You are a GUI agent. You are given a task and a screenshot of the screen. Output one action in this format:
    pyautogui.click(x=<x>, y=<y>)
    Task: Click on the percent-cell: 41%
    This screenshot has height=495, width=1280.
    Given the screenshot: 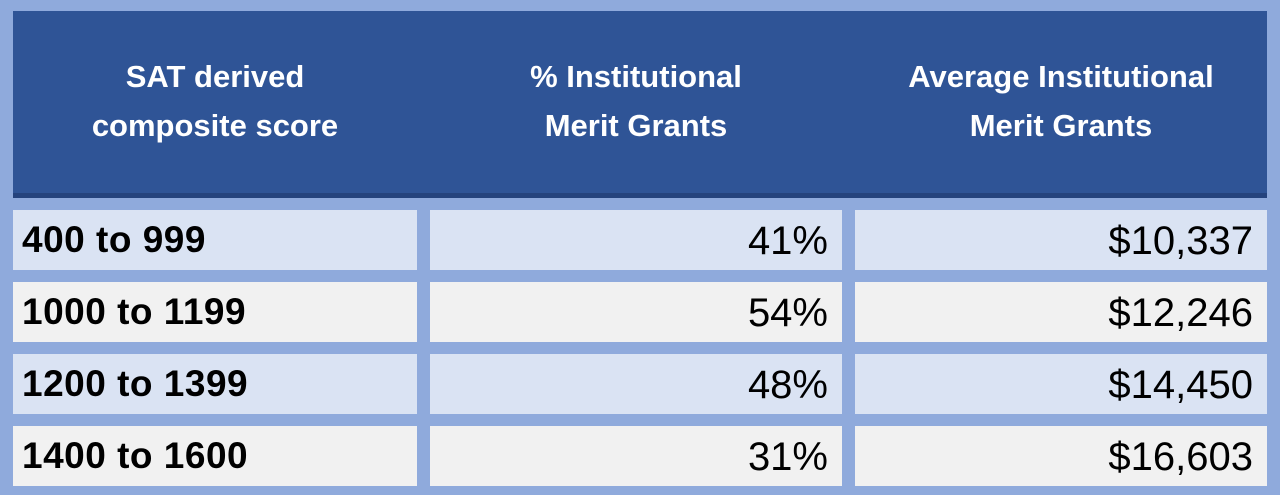 What is the action you would take?
    pyautogui.click(x=636, y=240)
    